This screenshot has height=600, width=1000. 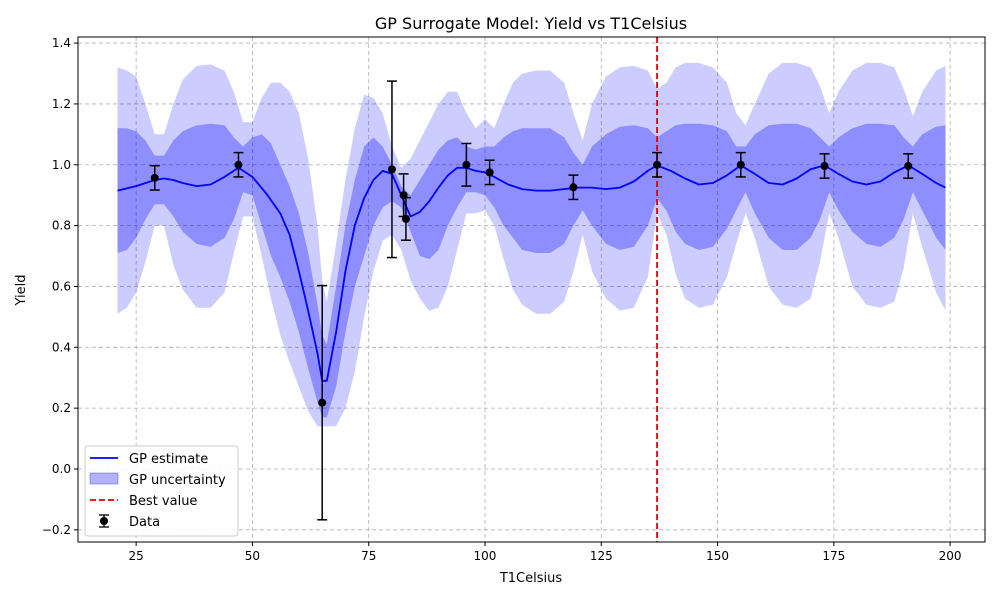 What do you see at coordinates (61, 104) in the screenshot?
I see `y-tick-label: 1.2` at bounding box center [61, 104].